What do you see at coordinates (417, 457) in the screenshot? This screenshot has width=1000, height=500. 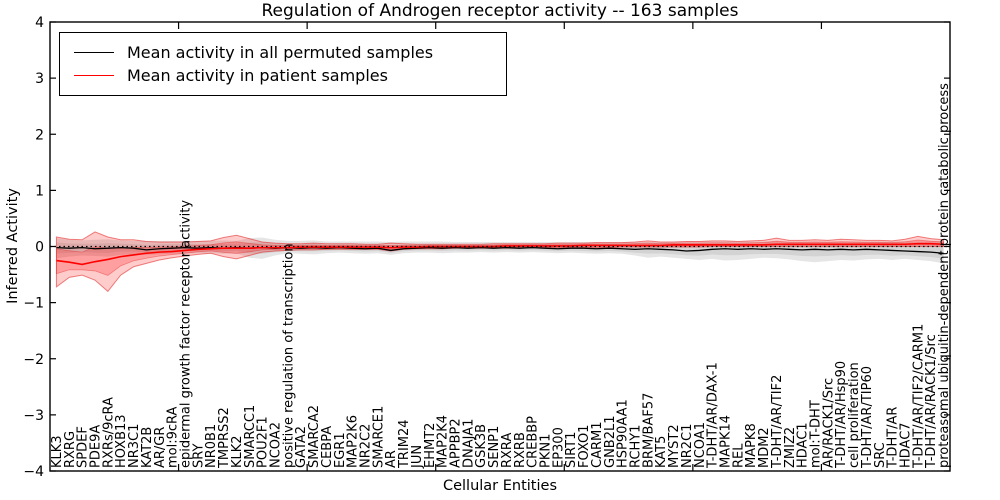 I see `x-category-label: JUN` at bounding box center [417, 457].